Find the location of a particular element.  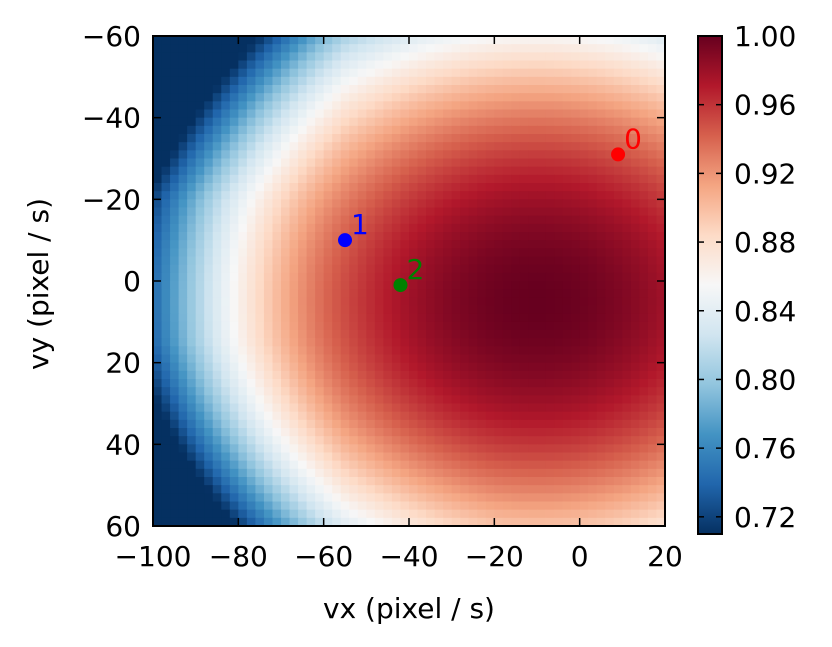

colorbar-tick-label: 0.84 is located at coordinates (765, 311).